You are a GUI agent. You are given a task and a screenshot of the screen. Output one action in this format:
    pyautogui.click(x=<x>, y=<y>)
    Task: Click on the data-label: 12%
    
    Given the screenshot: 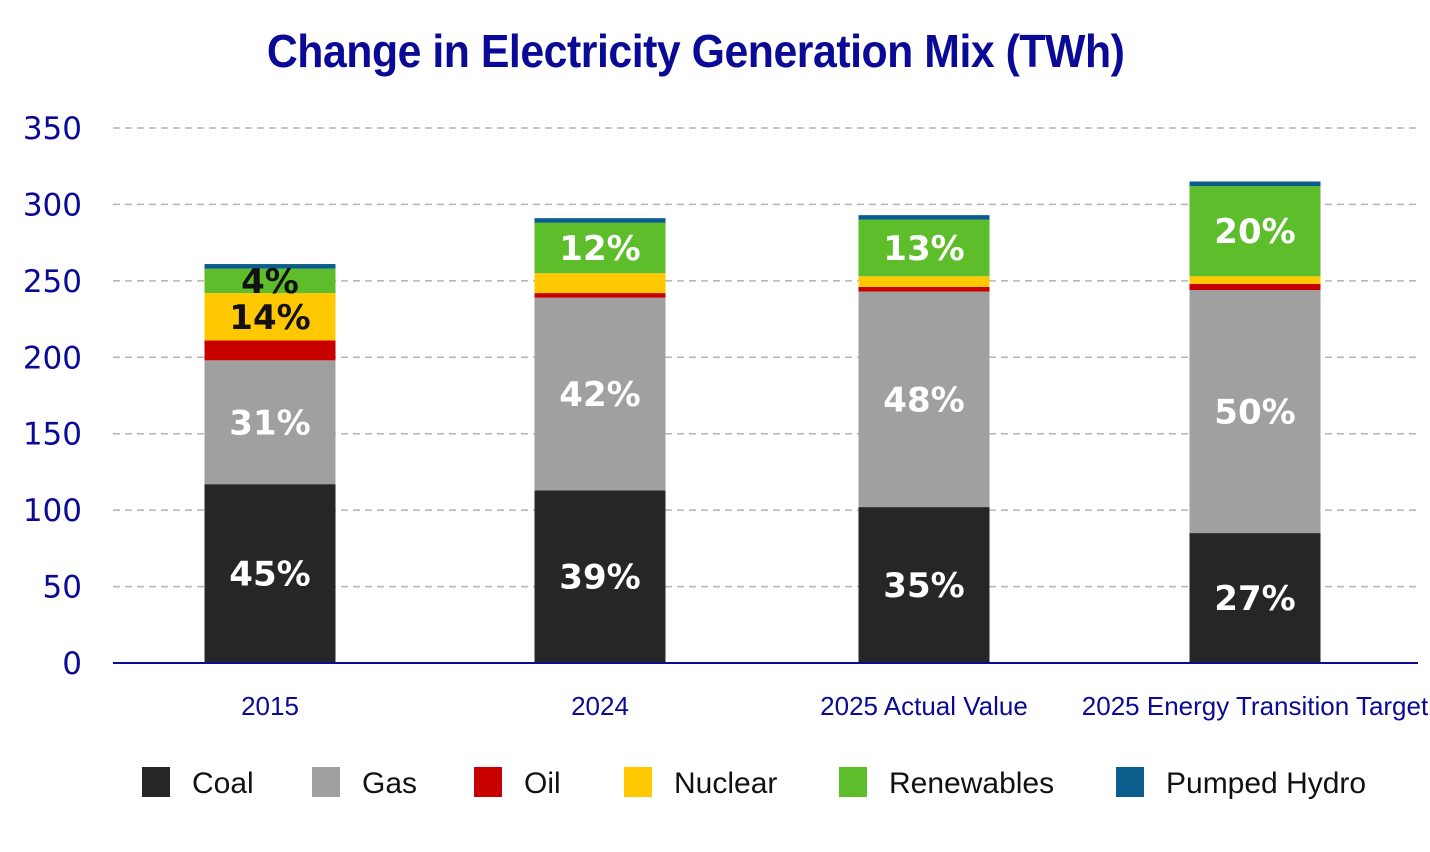 What is the action you would take?
    pyautogui.click(x=599, y=249)
    